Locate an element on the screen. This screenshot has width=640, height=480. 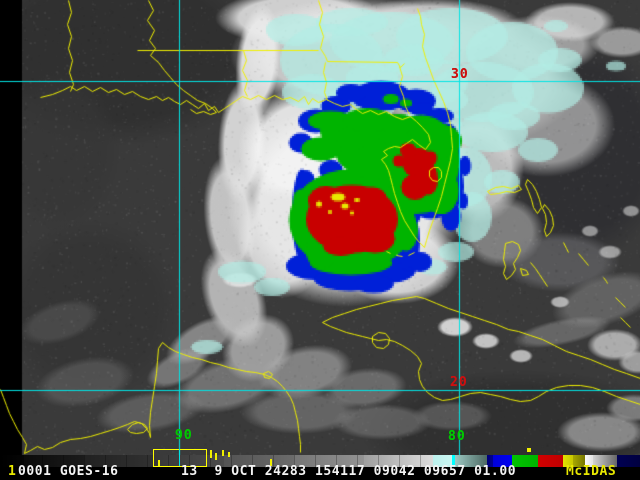
grid-label-20: 20 is located at coordinates (459, 382).